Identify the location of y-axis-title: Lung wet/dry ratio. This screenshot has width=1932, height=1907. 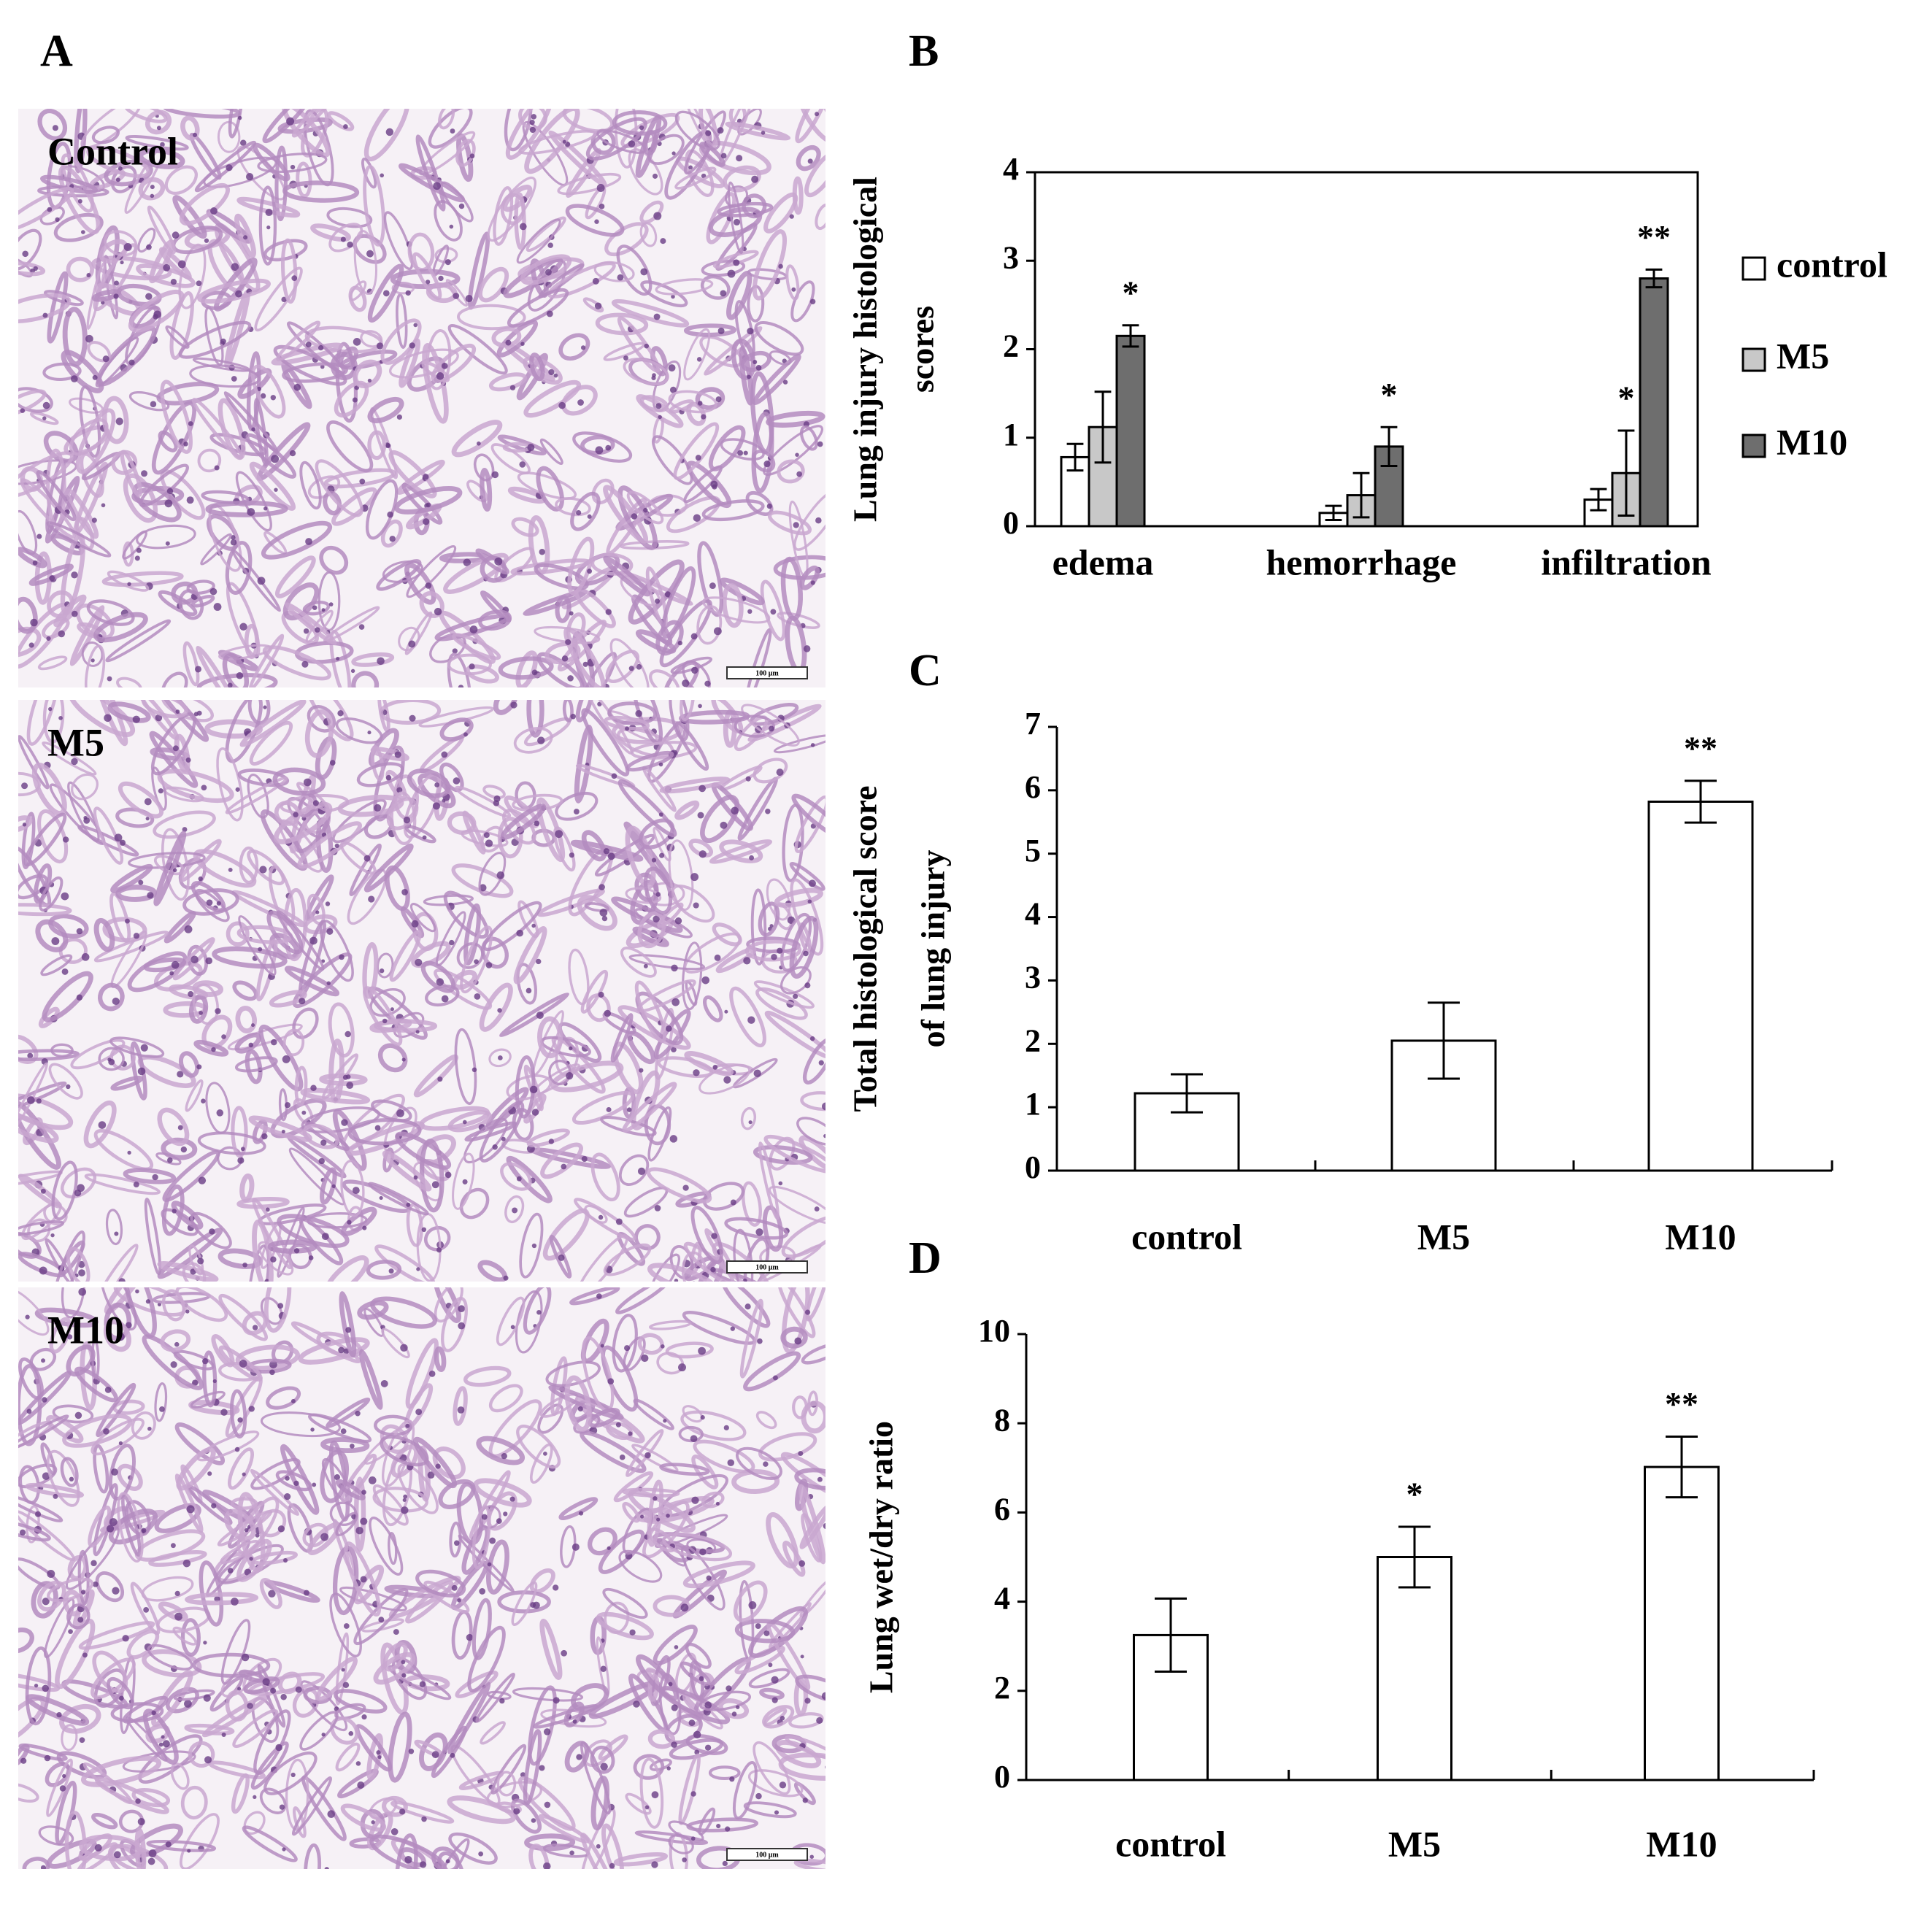
(881, 1557).